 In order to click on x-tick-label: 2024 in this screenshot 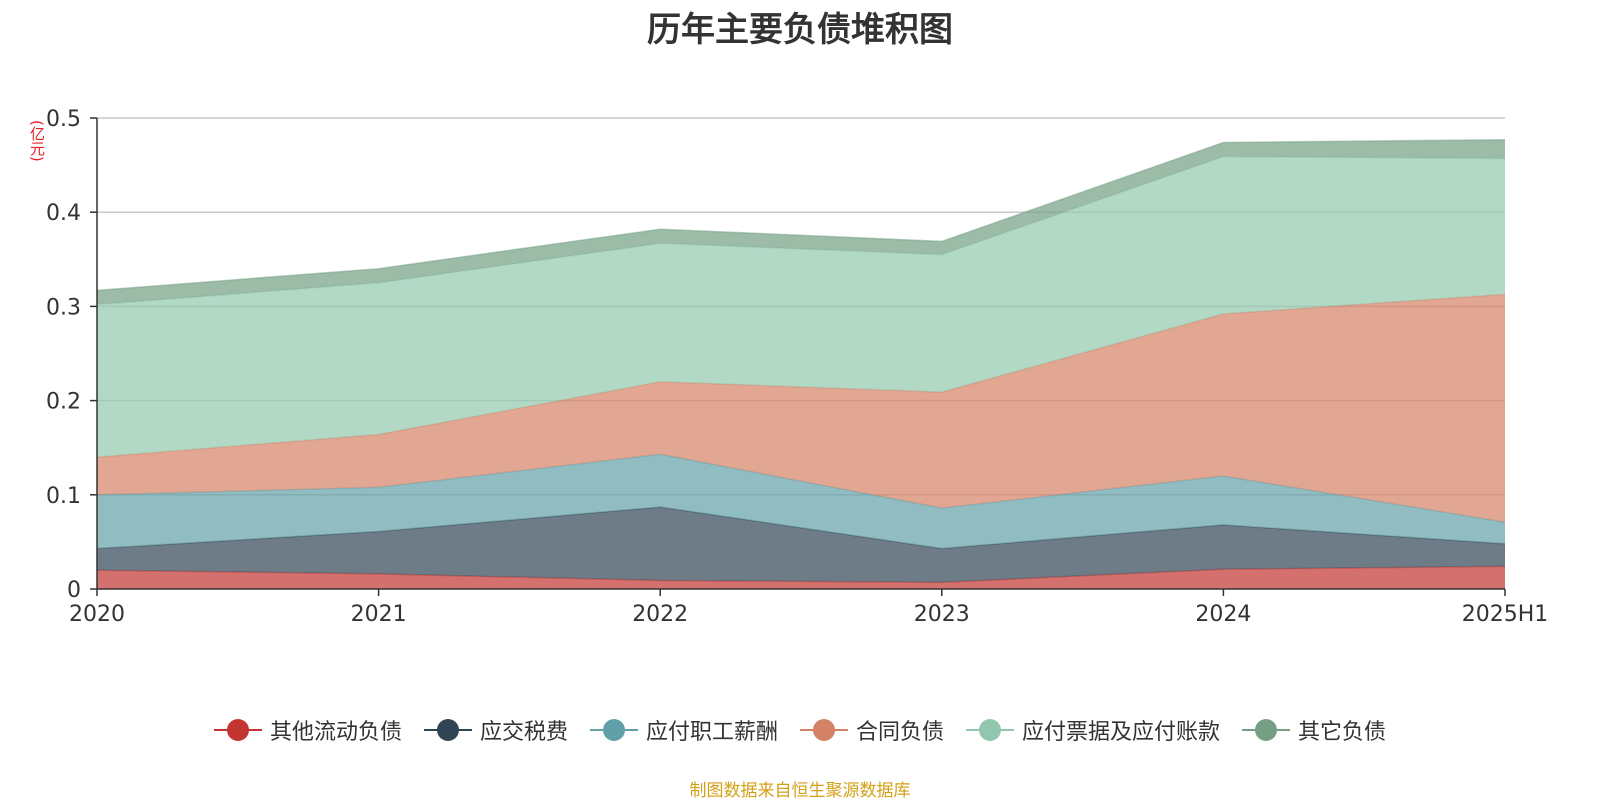, I will do `click(1223, 614)`.